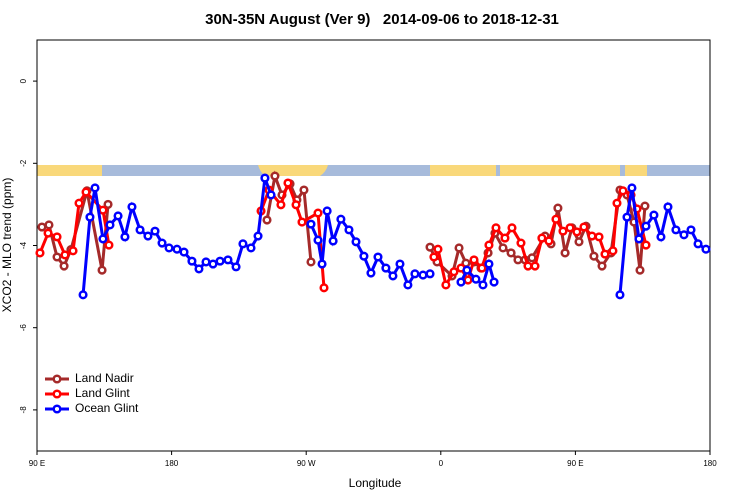  What do you see at coordinates (7, 245) in the screenshot?
I see `y-axis-label: XCO2 - MLO trend (ppm)` at bounding box center [7, 245].